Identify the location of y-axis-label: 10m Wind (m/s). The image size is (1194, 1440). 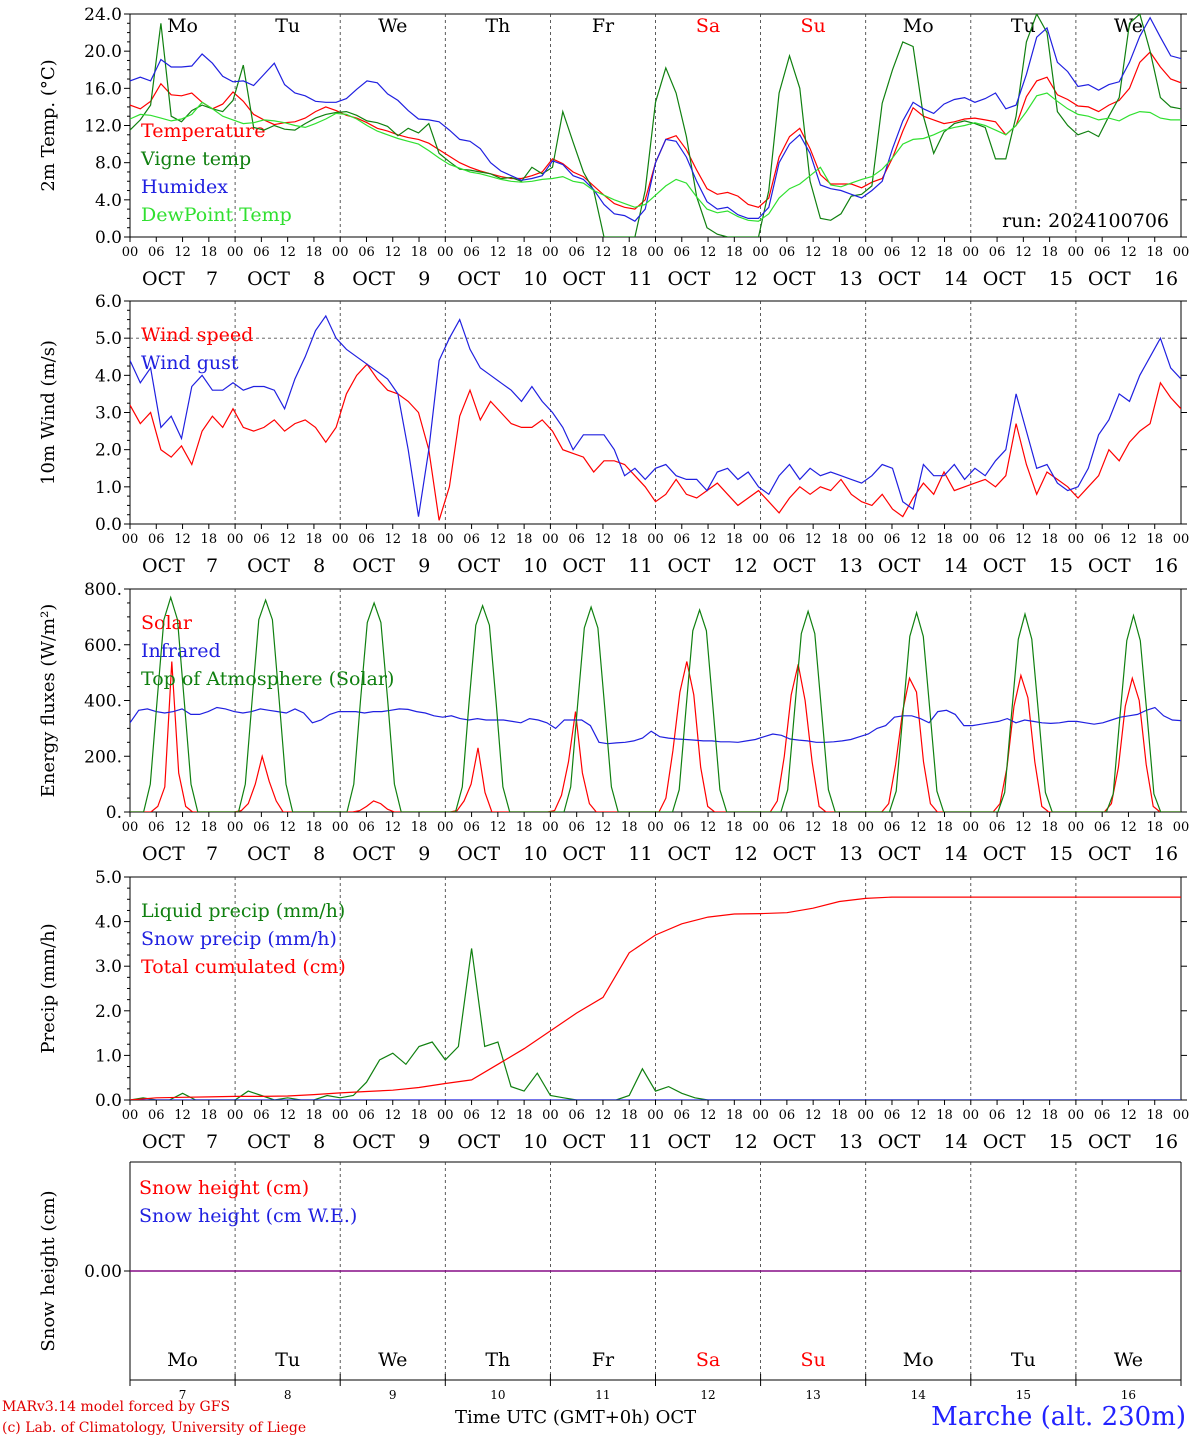
(48, 412).